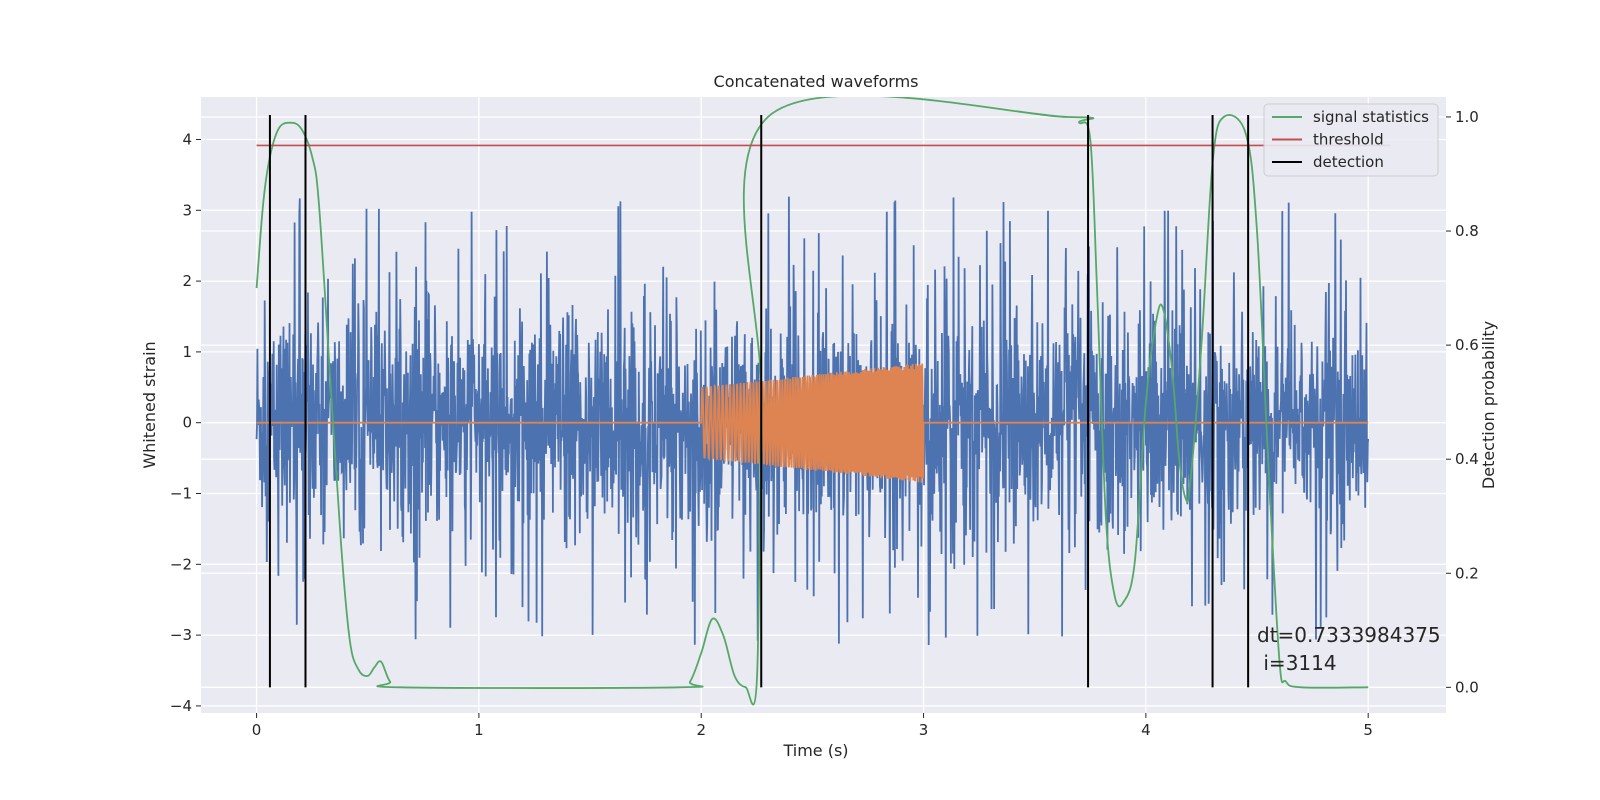 This screenshot has height=800, width=1600. Describe the element at coordinates (1349, 635) in the screenshot. I see `annotation-dt: dt=0.7333984375` at that location.